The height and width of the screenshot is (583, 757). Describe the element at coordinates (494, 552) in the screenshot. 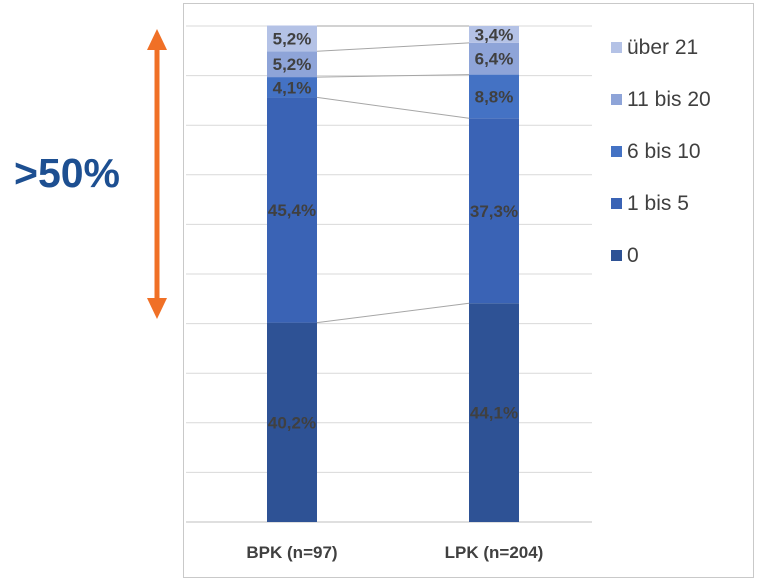

I see `x-tick-label: LPK (n=204)` at that location.